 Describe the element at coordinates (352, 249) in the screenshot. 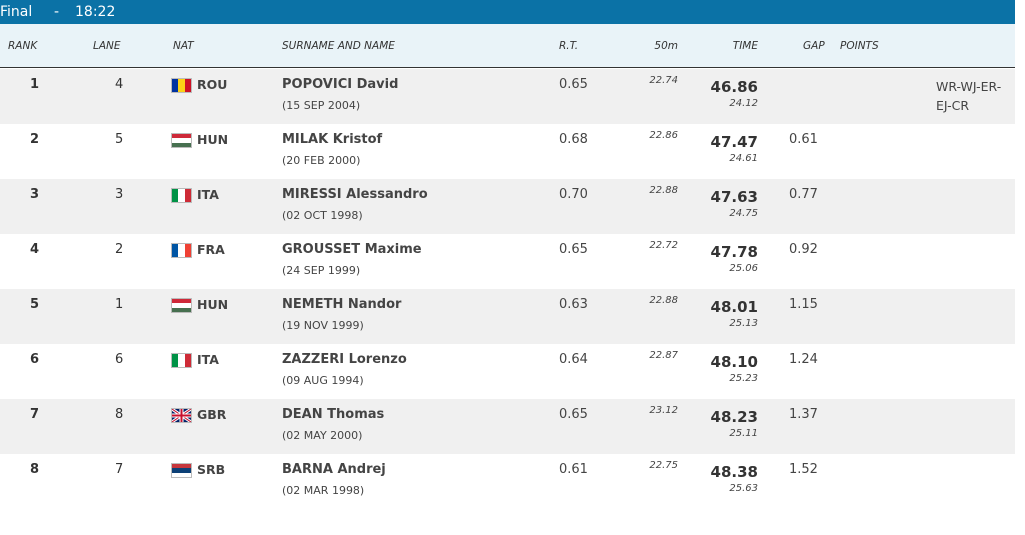

I see `athlete-name: GROUSSET Maxime` at that location.